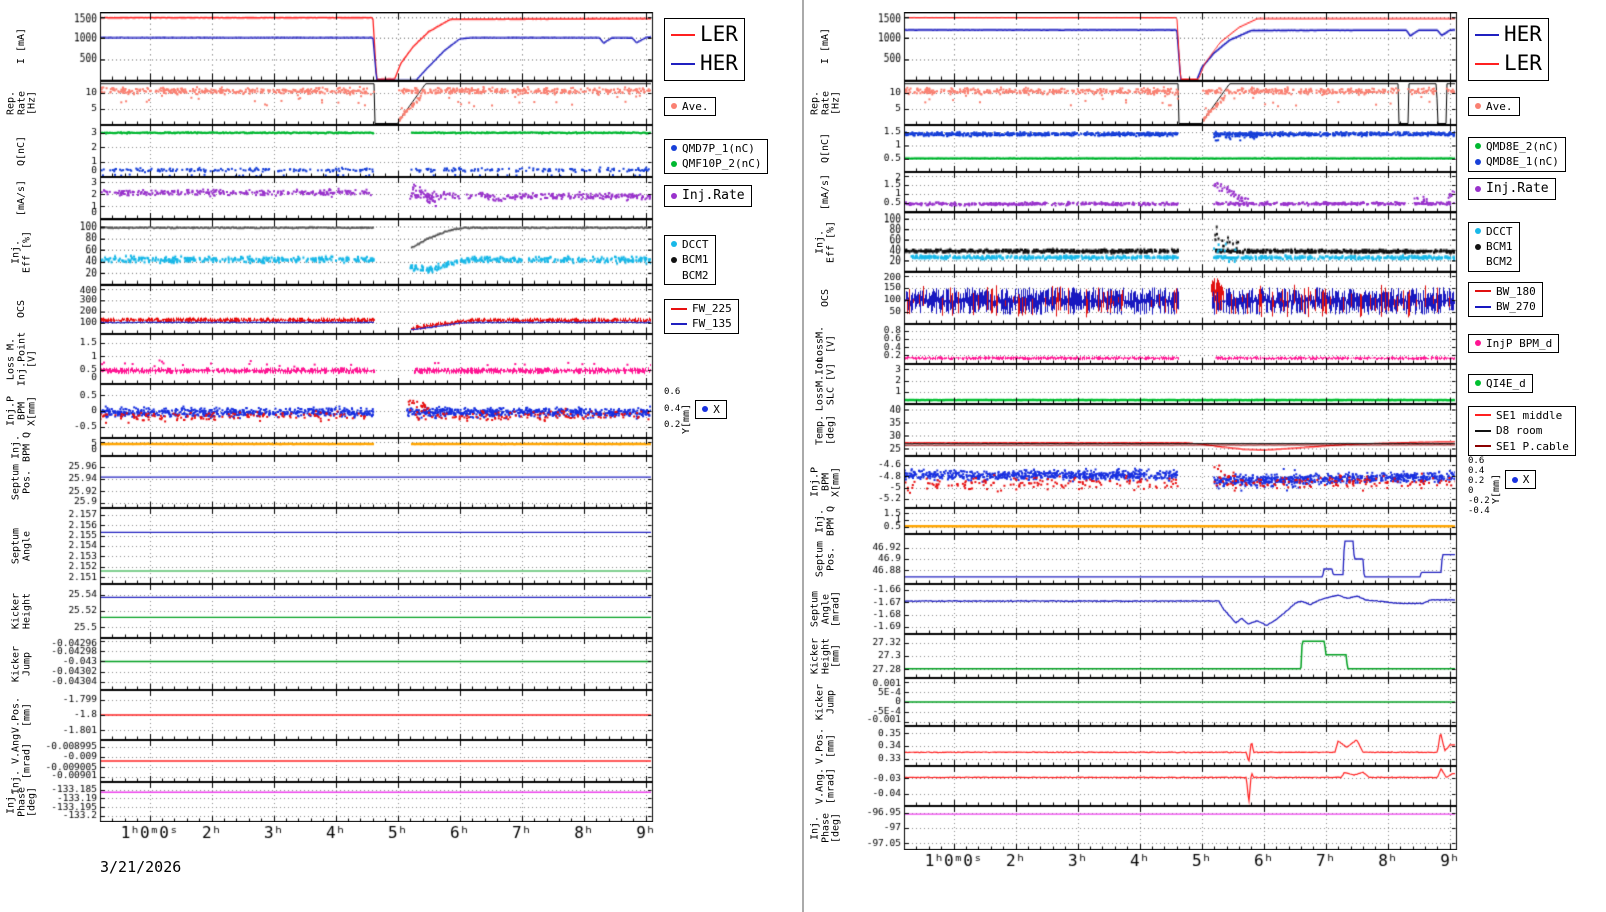 This screenshot has height=912, width=1606. Describe the element at coordinates (1494, 106) in the screenshot. I see `legend-entry-ave: Ave.` at that location.